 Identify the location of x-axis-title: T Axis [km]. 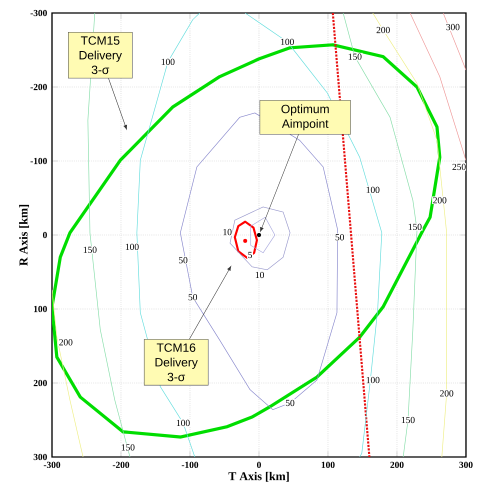
(258, 477).